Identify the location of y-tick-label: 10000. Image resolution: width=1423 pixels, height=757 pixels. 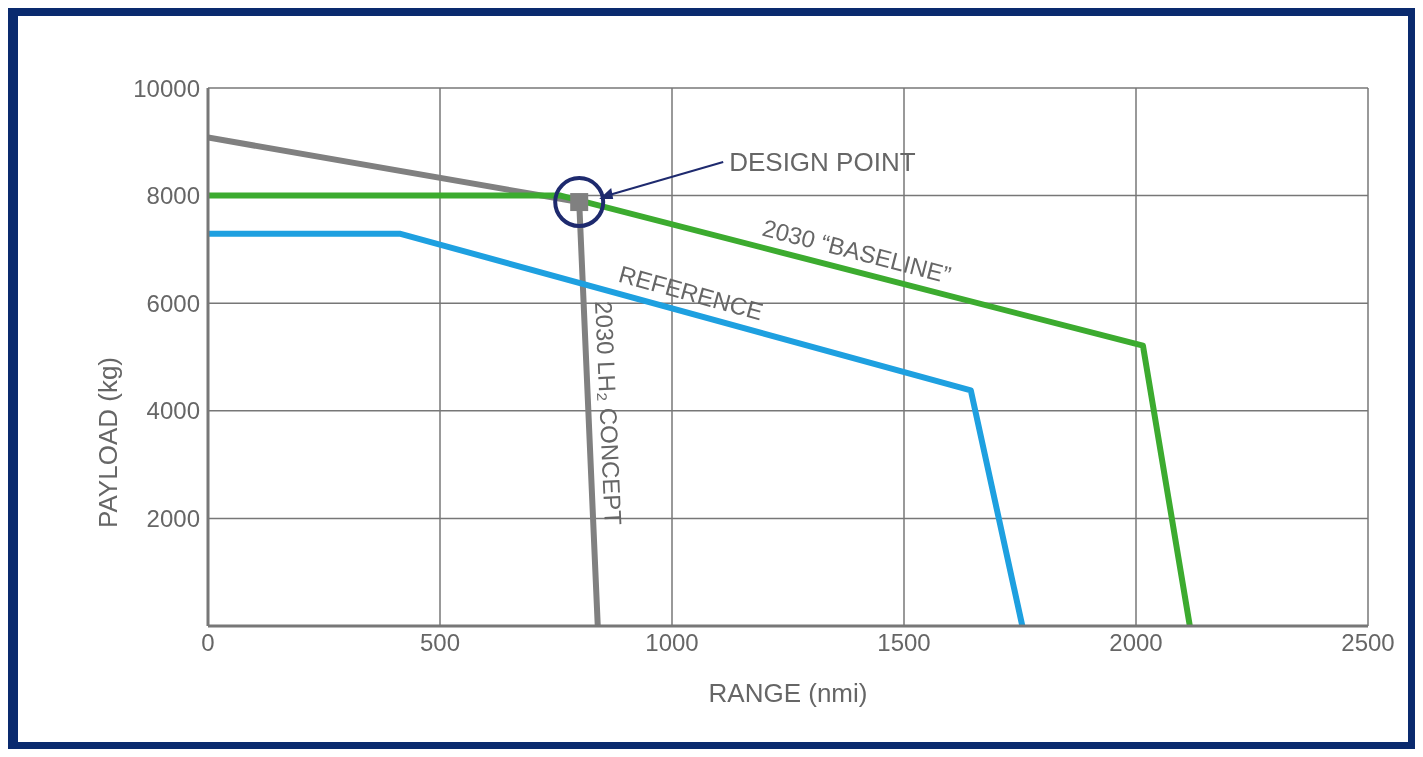
(166, 88).